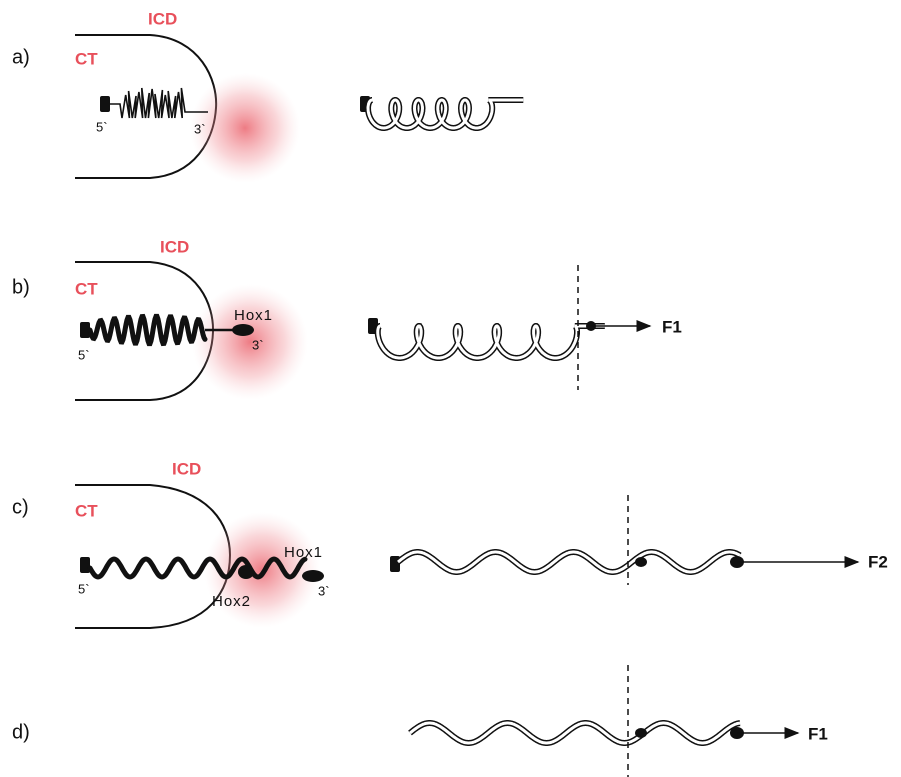 This screenshot has height=777, width=901. What do you see at coordinates (246, 572) in the screenshot?
I see `hox2-gene` at bounding box center [246, 572].